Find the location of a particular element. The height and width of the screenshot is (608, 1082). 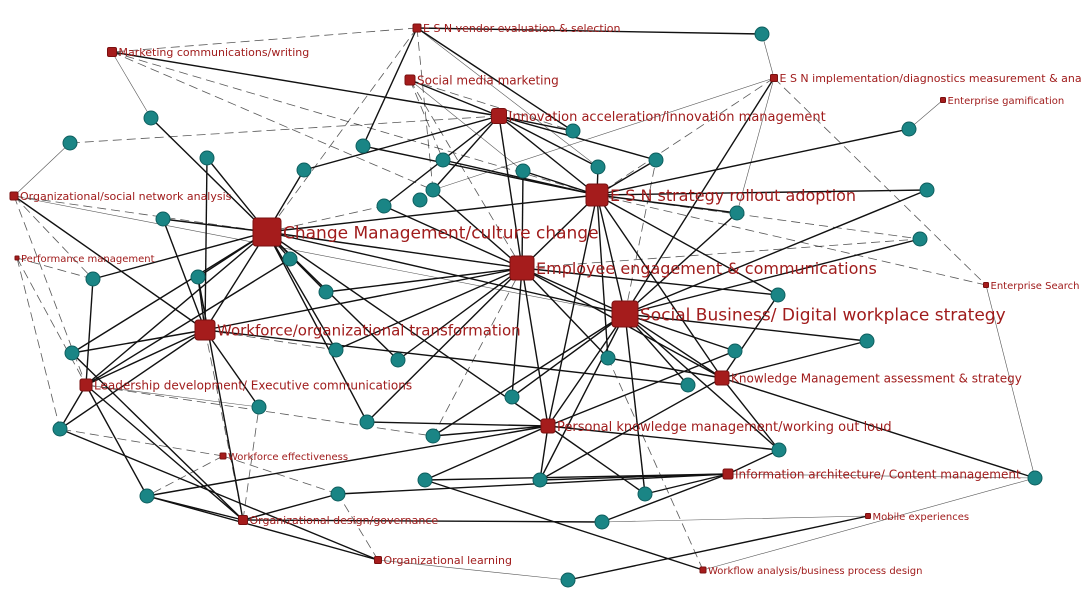

edge-s9-s17 is located at coordinates (407, 329).